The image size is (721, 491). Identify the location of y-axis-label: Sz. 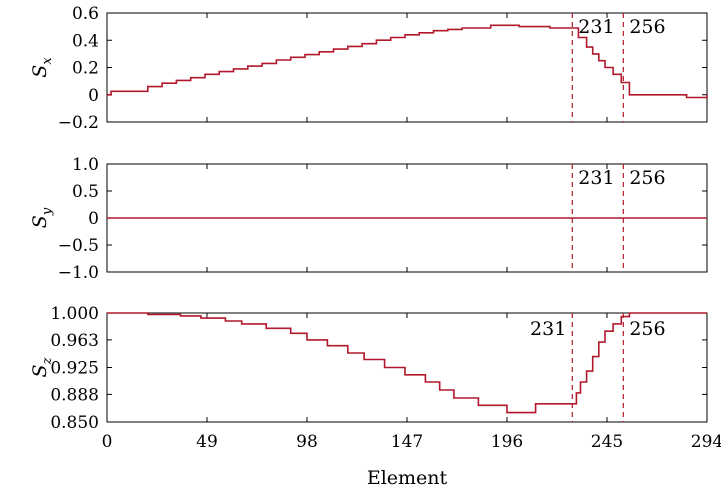
(42, 367).